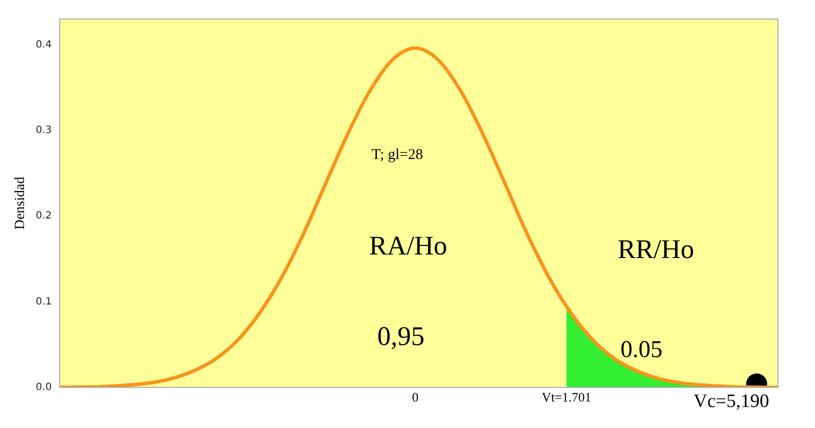 This screenshot has height=428, width=815. Describe the element at coordinates (44, 302) in the screenshot. I see `y-tick-label: 0.1` at that location.